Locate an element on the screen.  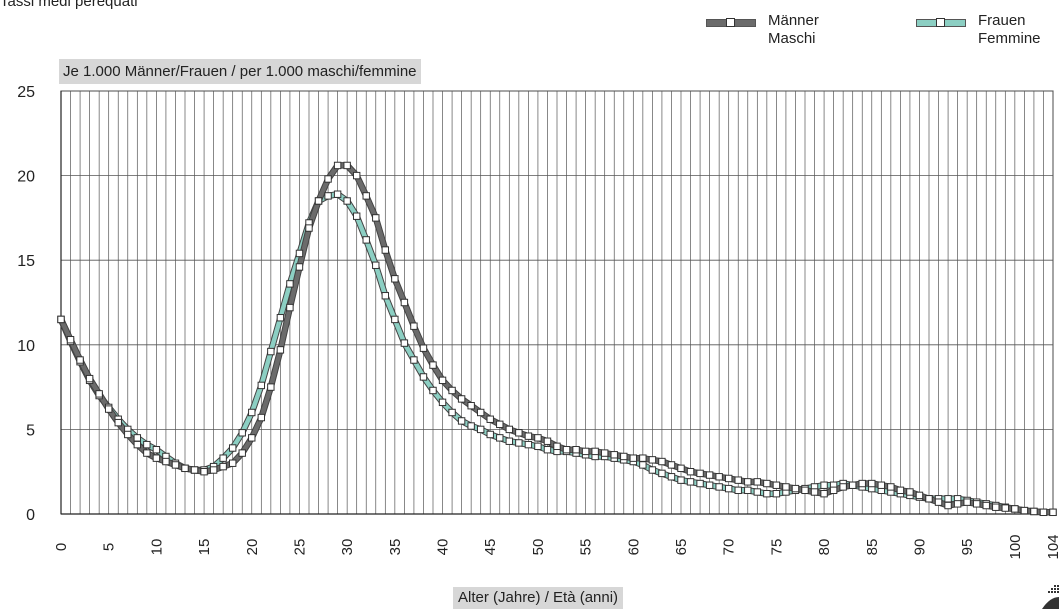
x-tick-label: 60 is located at coordinates (633, 547).